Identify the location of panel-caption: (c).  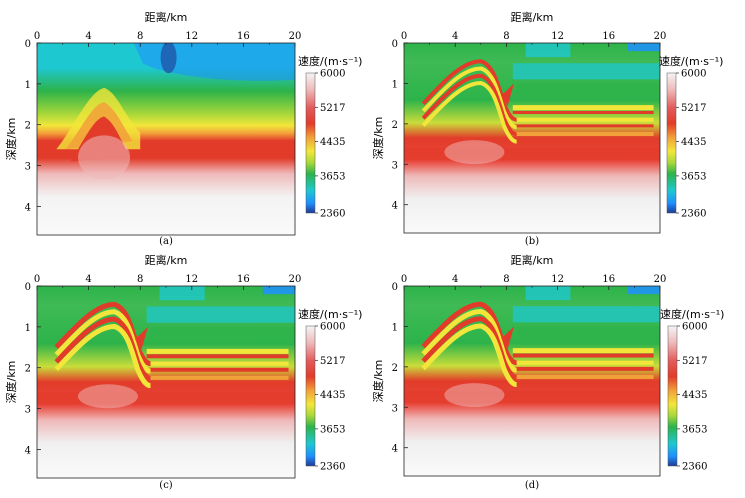
(166, 485).